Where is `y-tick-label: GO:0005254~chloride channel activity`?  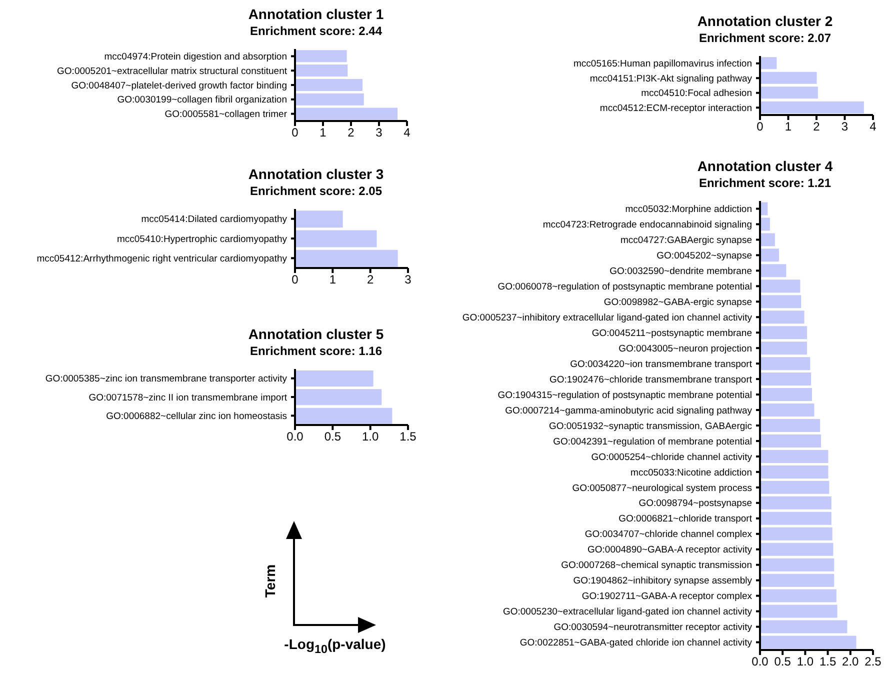
y-tick-label: GO:0005254~chloride channel activity is located at coordinates (671, 457).